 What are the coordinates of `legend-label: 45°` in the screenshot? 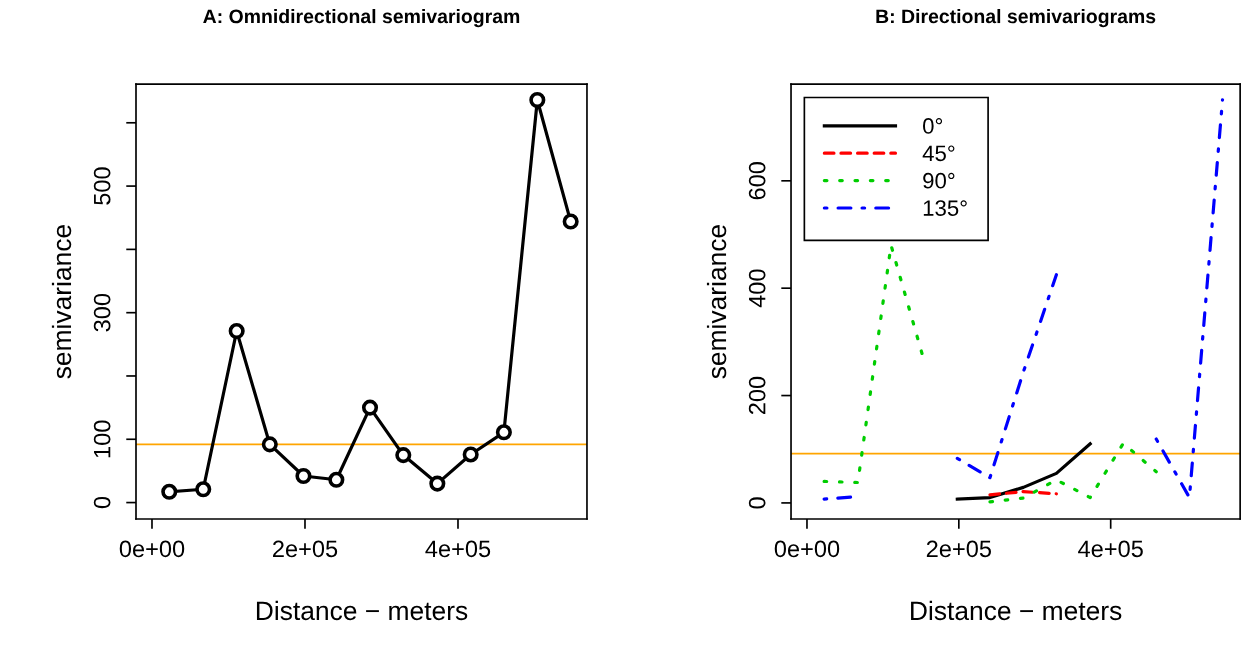 It's located at (938, 153).